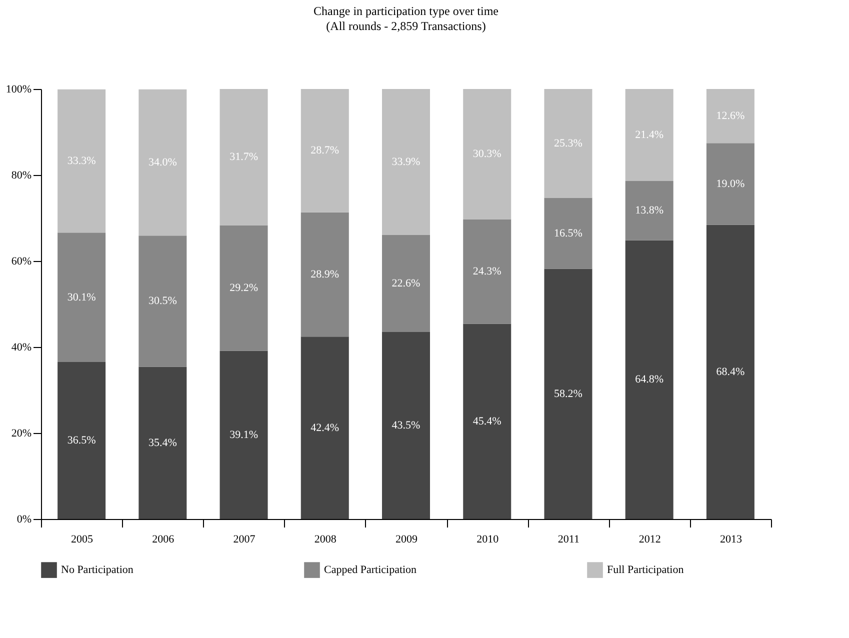  I want to click on data-label: 31.7%, so click(244, 157).